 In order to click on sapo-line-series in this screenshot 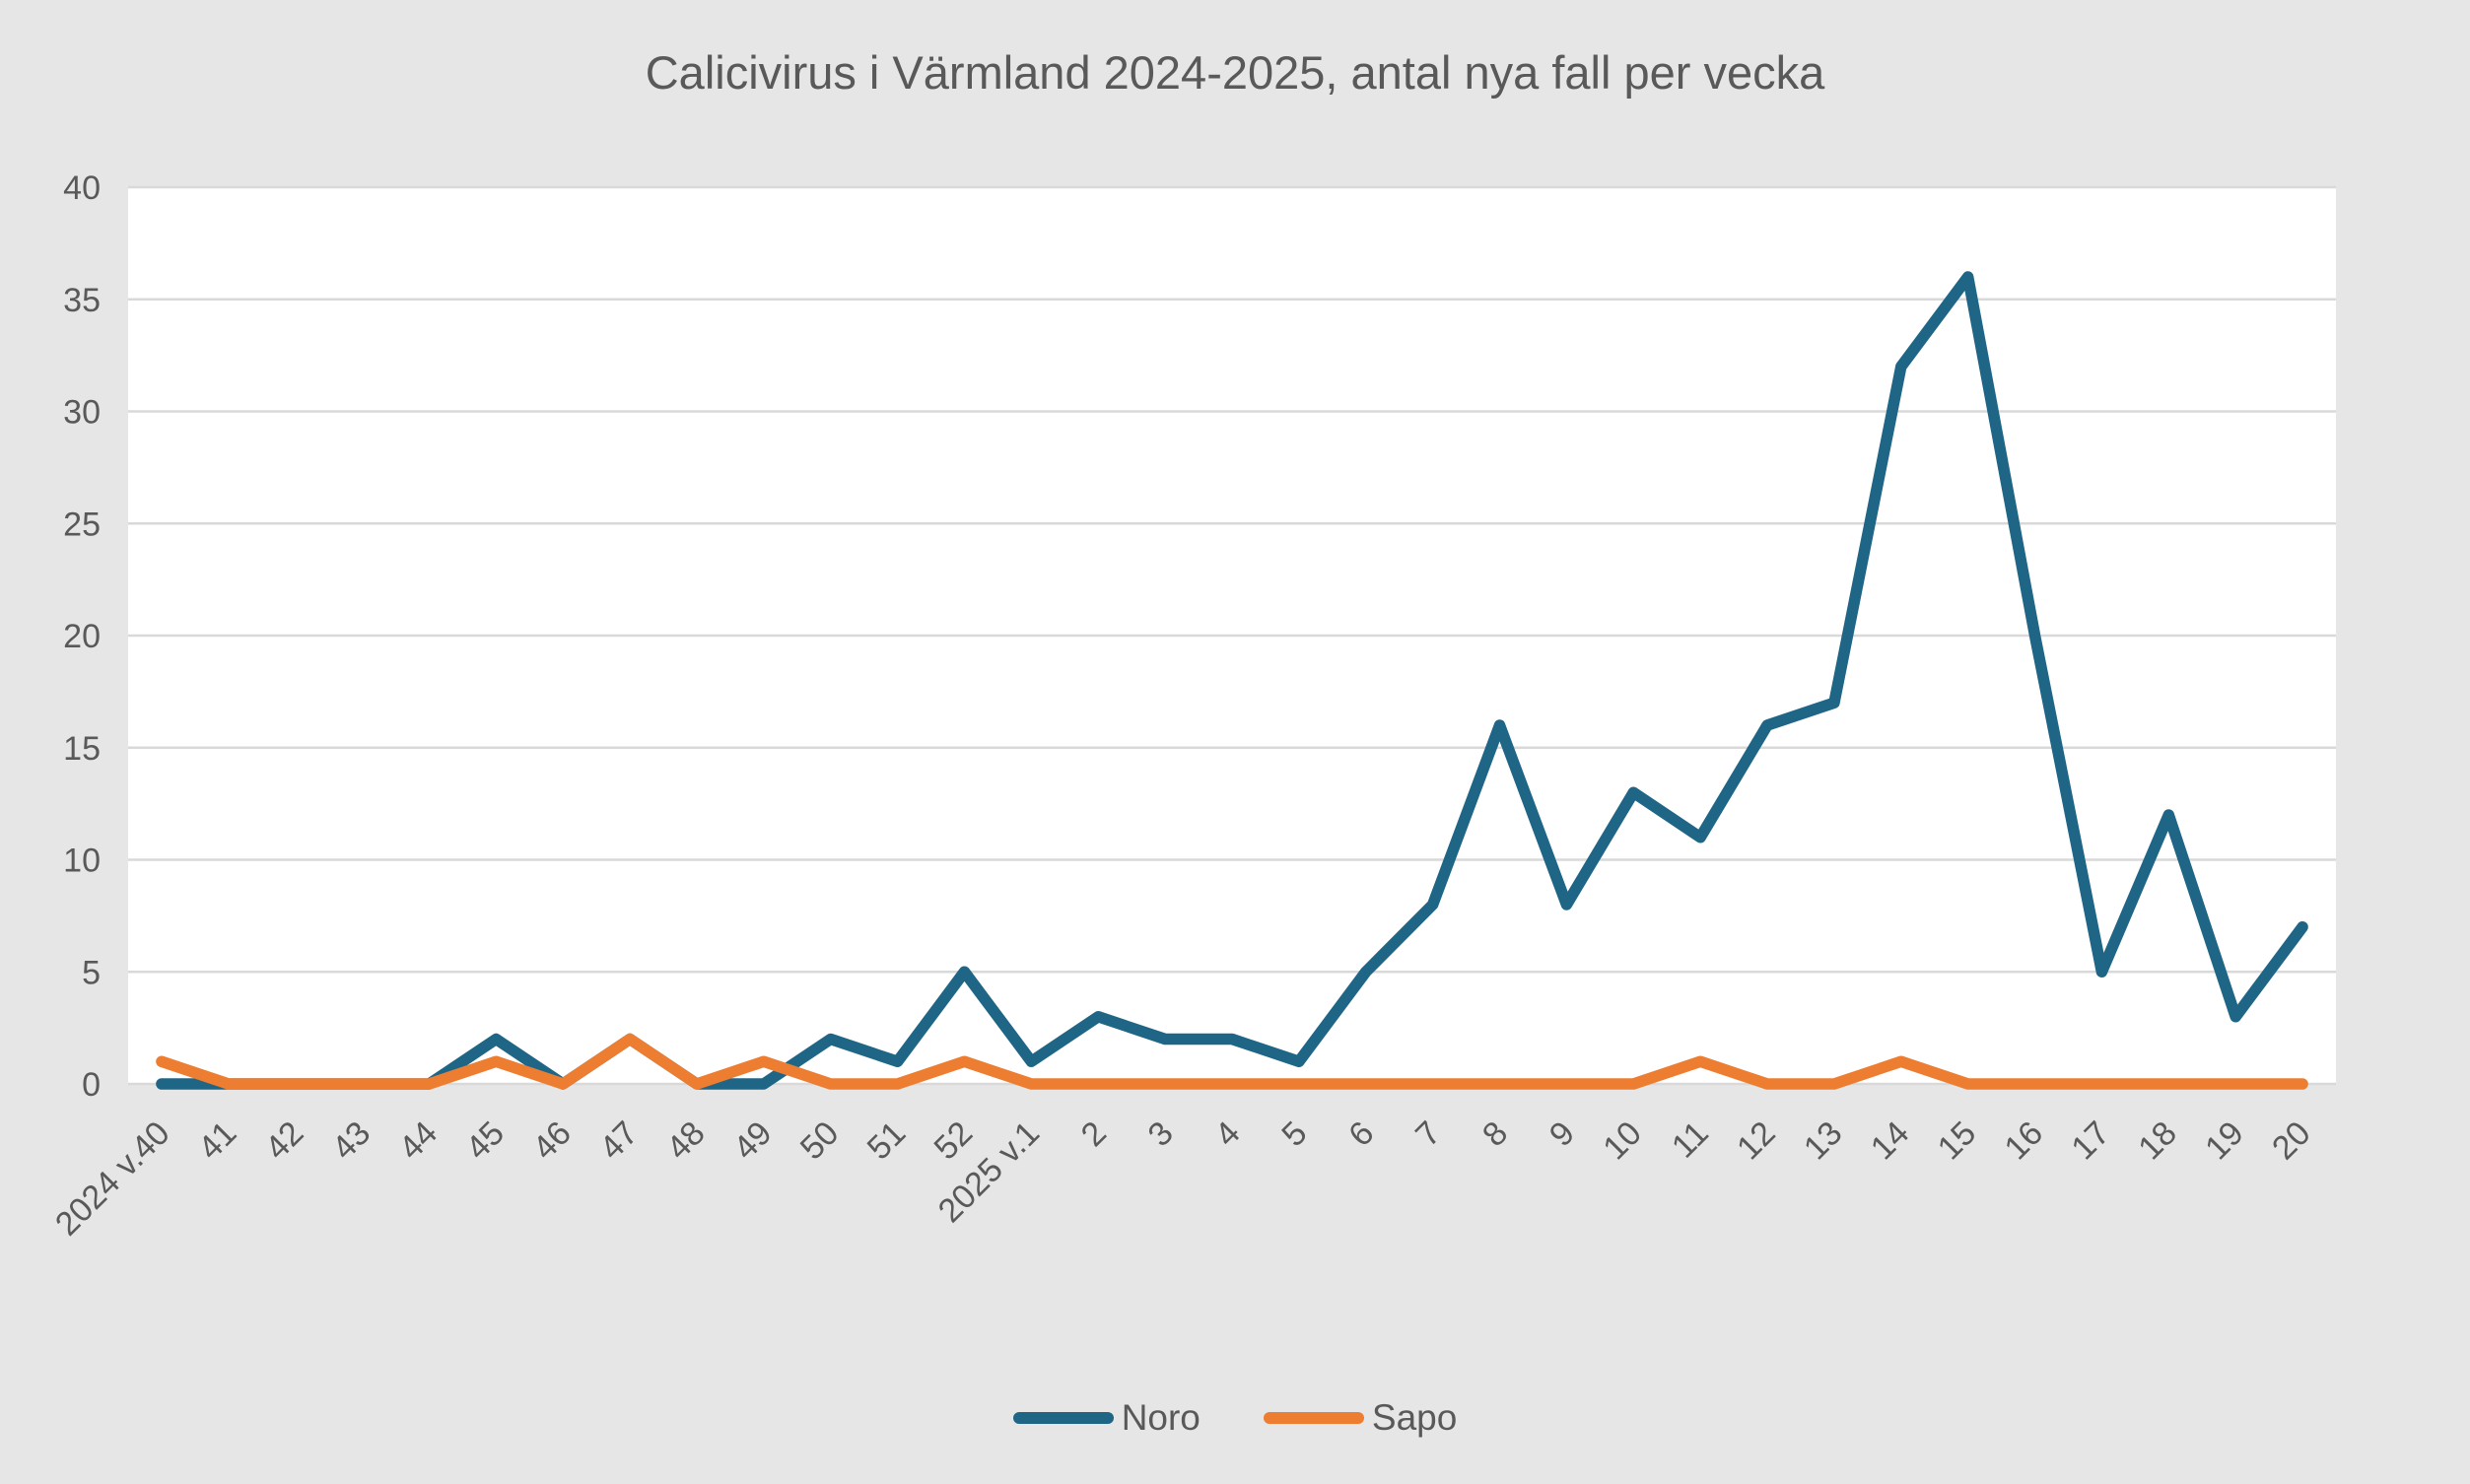, I will do `click(1232, 1061)`.